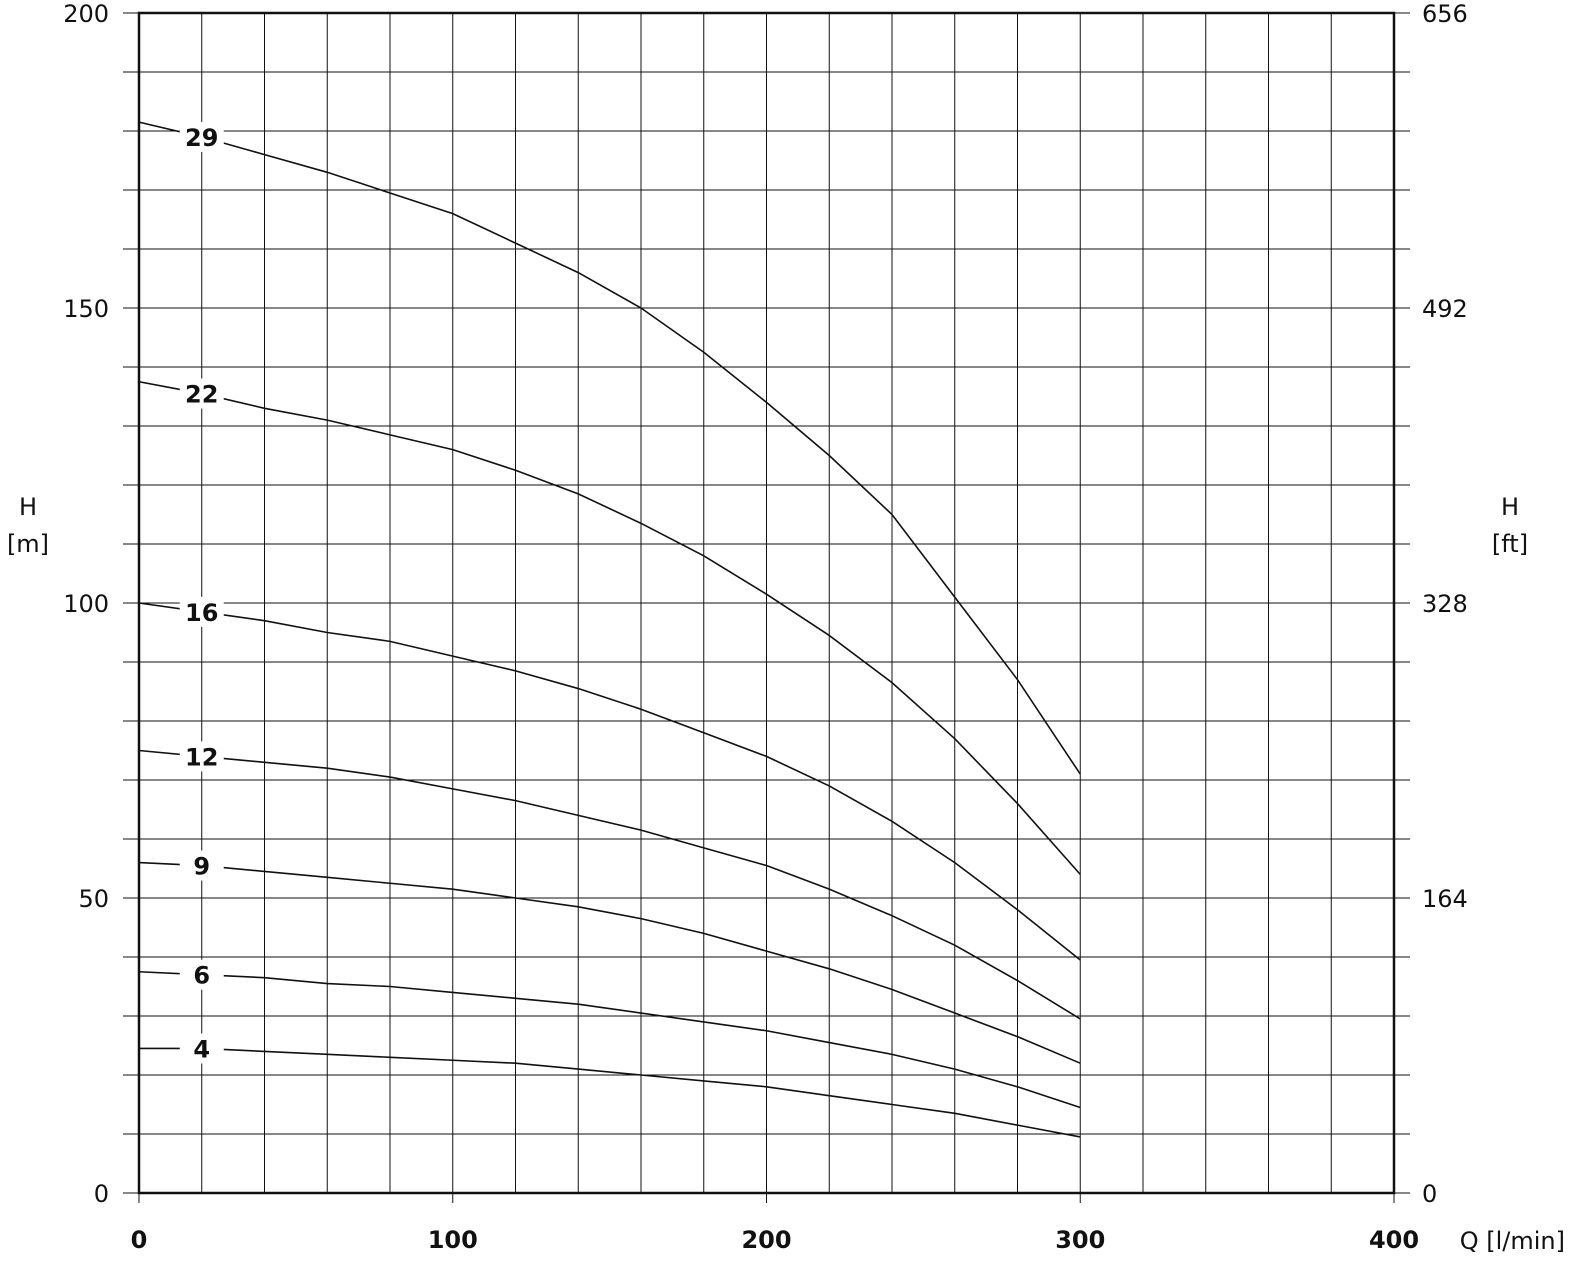  What do you see at coordinates (1429, 1194) in the screenshot?
I see `y2-tick-label: 0` at bounding box center [1429, 1194].